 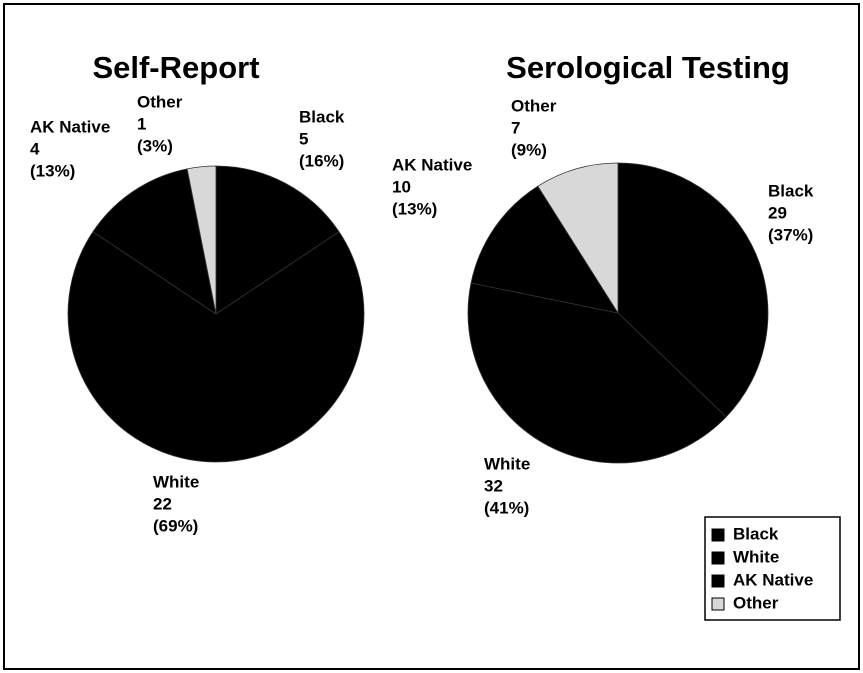 I want to click on legend-label: AK Native, so click(x=773, y=579).